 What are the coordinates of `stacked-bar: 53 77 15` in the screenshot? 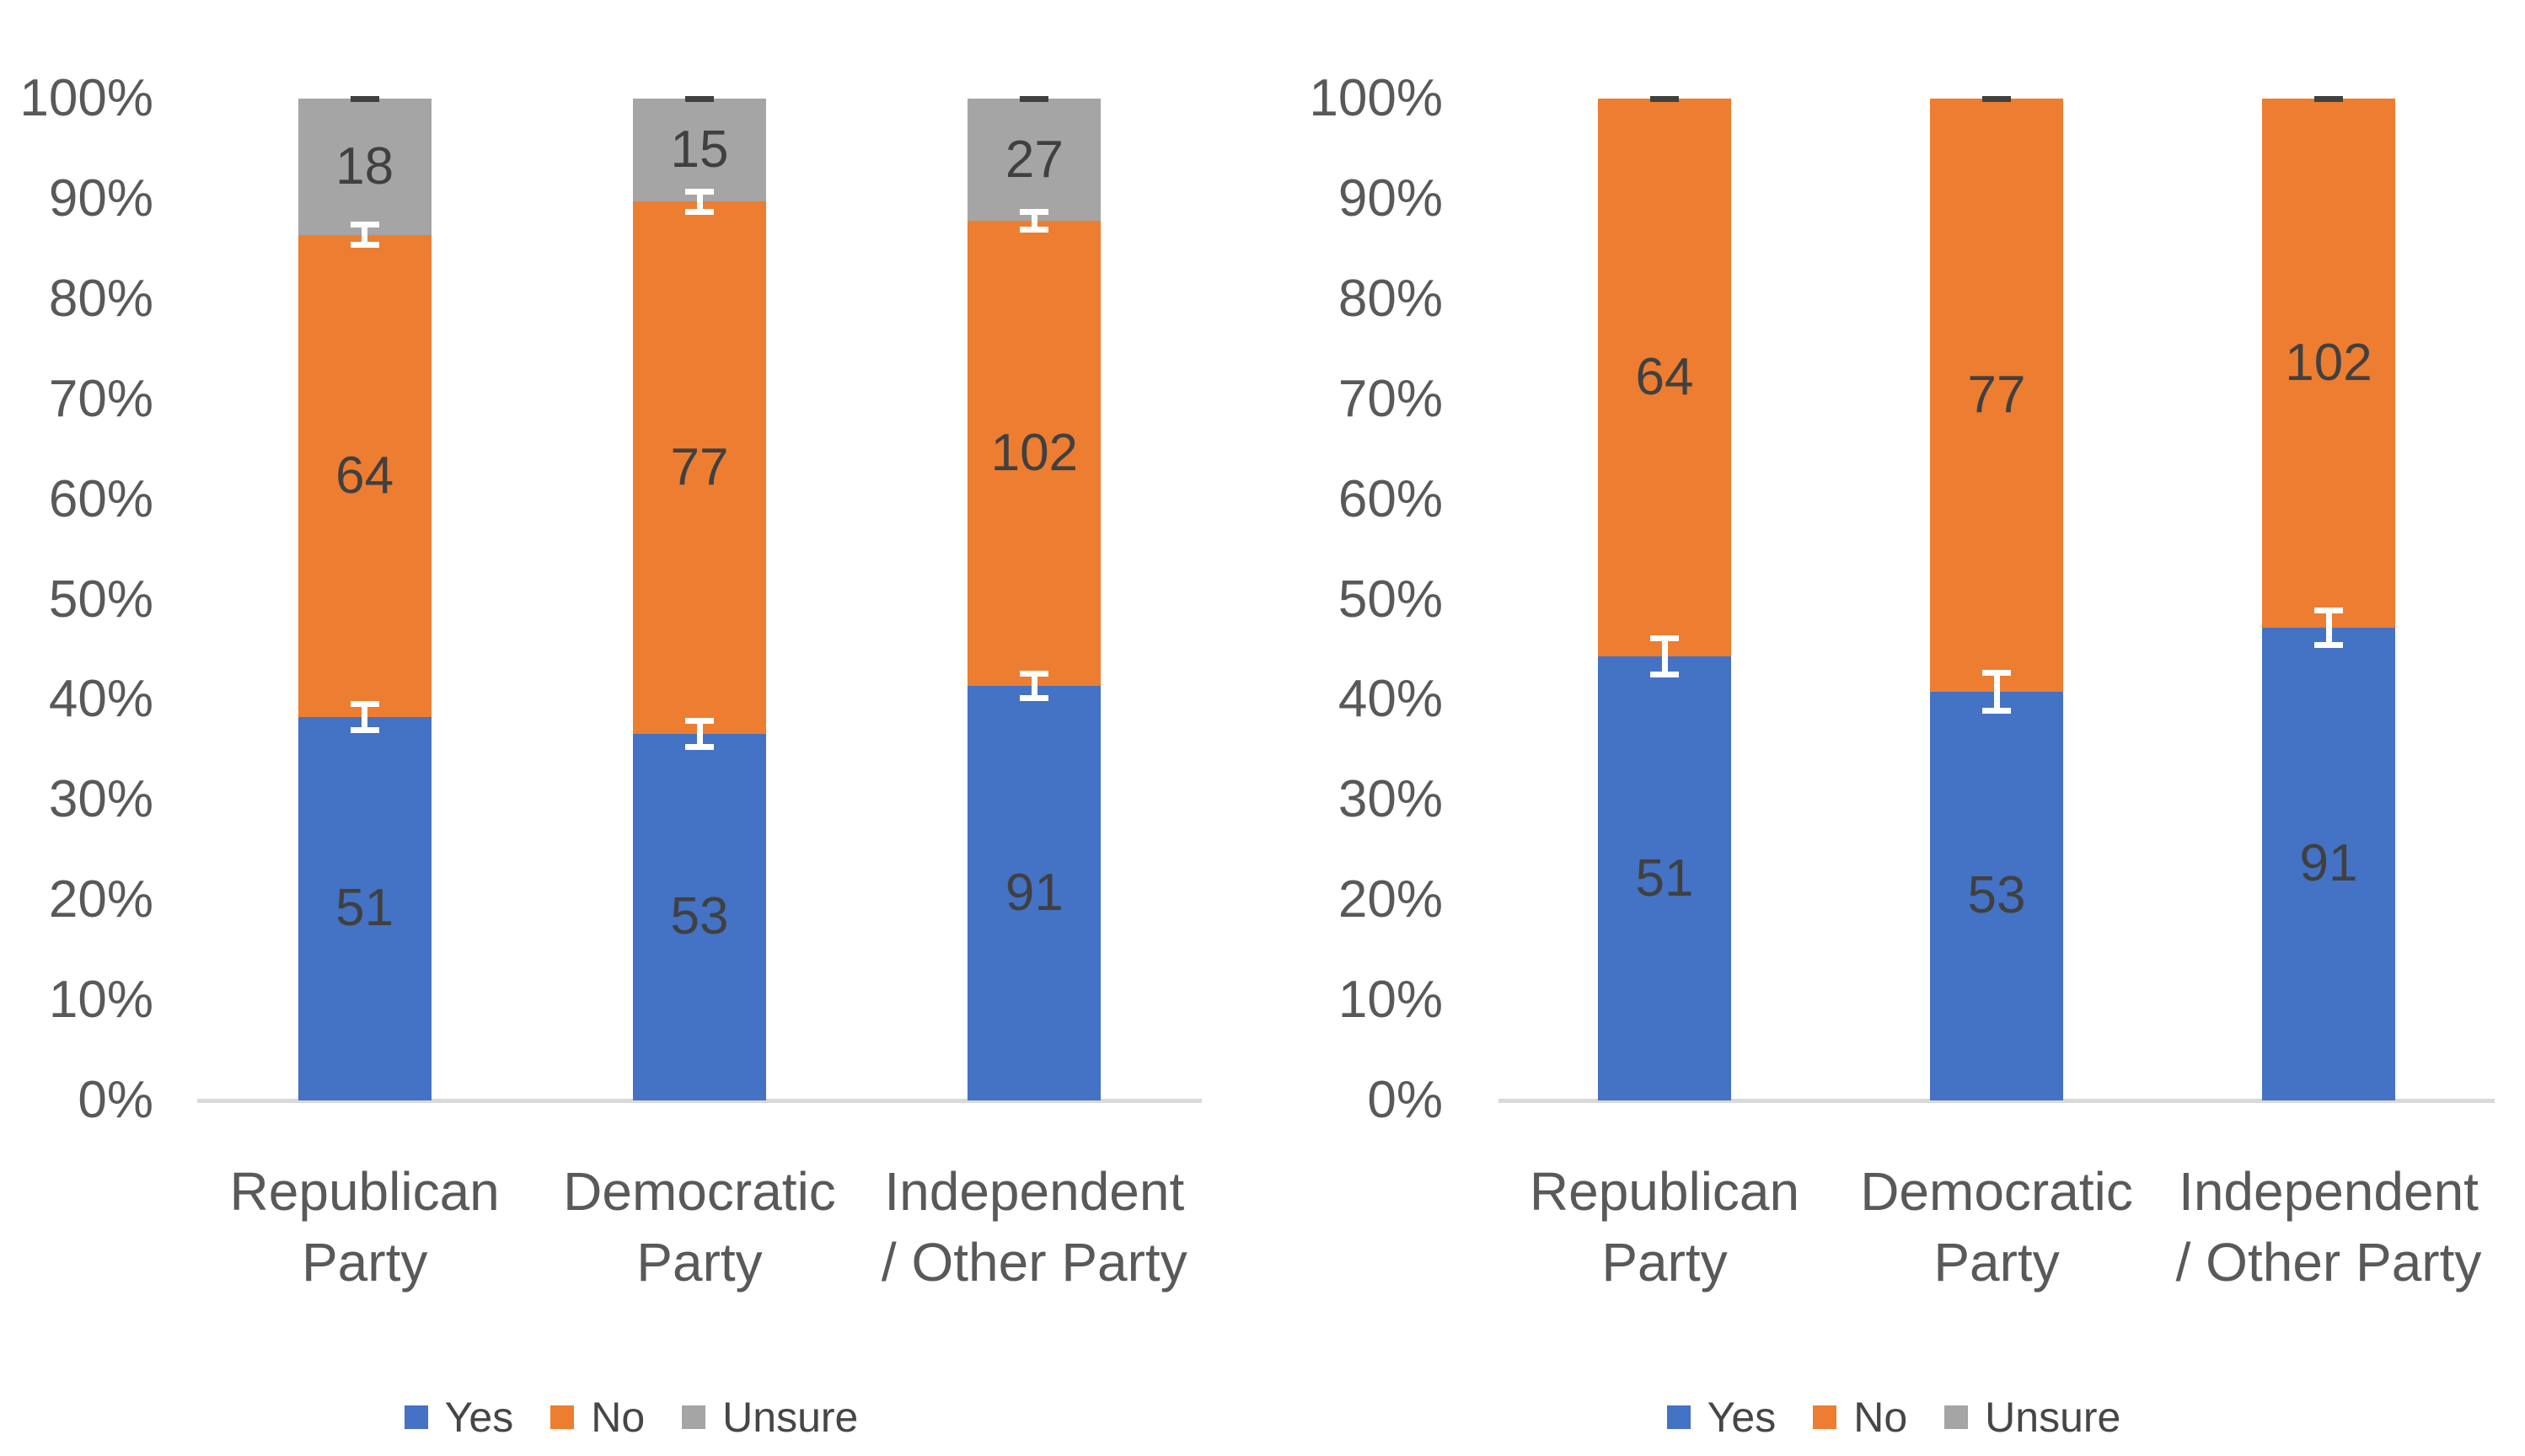 It's located at (699, 599).